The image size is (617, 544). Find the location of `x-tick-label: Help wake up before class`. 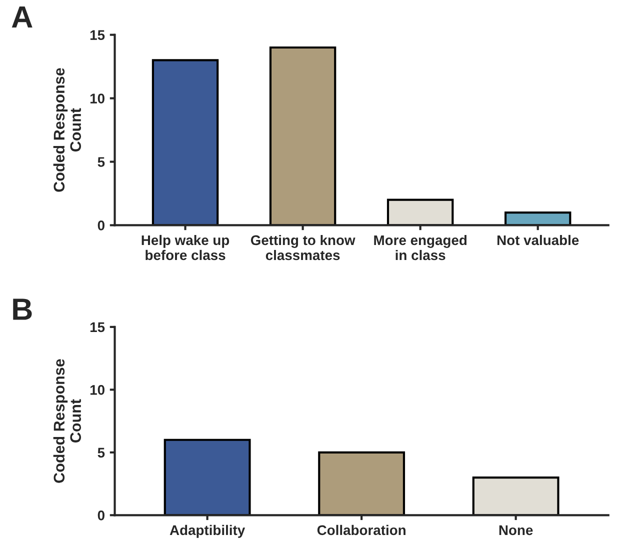

x-tick-label: Help wake up before class is located at coordinates (186, 247).